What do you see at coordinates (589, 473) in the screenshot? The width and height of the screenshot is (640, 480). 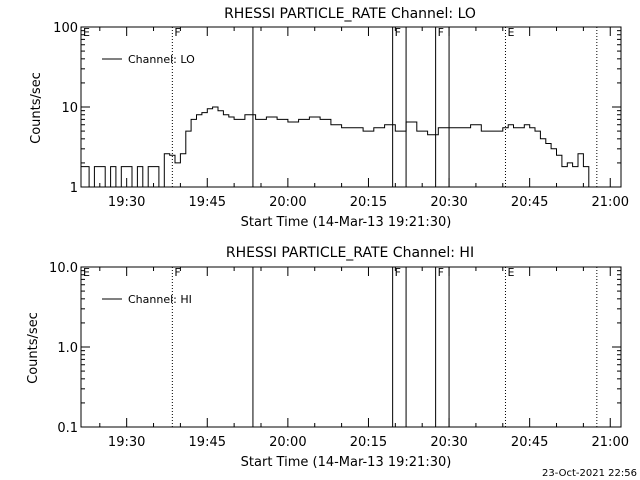 I see `footer-timestamp: 23-Oct-2021 22:56` at bounding box center [589, 473].